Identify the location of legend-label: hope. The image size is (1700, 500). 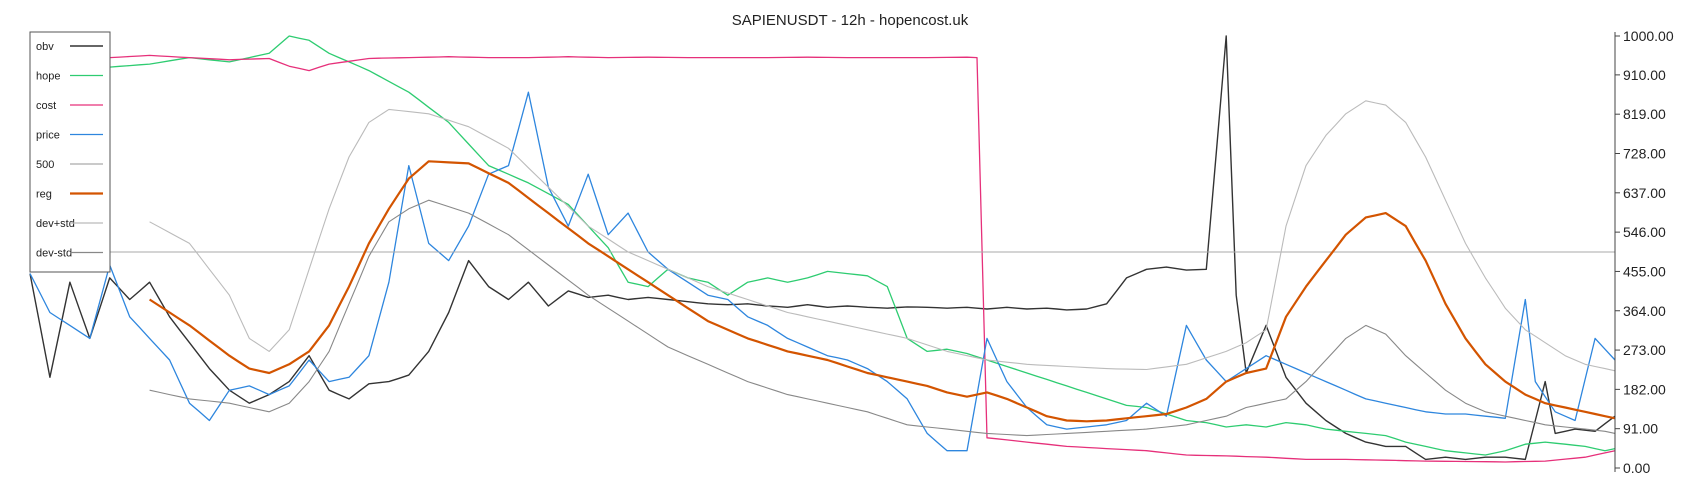
(48, 77).